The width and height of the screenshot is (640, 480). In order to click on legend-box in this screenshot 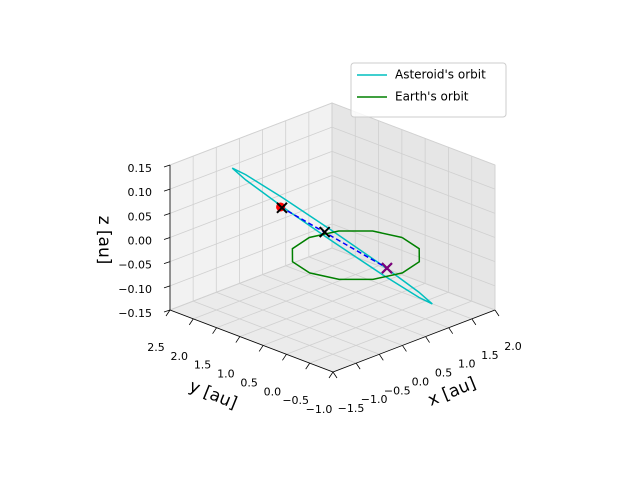, I will do `click(428, 90)`.